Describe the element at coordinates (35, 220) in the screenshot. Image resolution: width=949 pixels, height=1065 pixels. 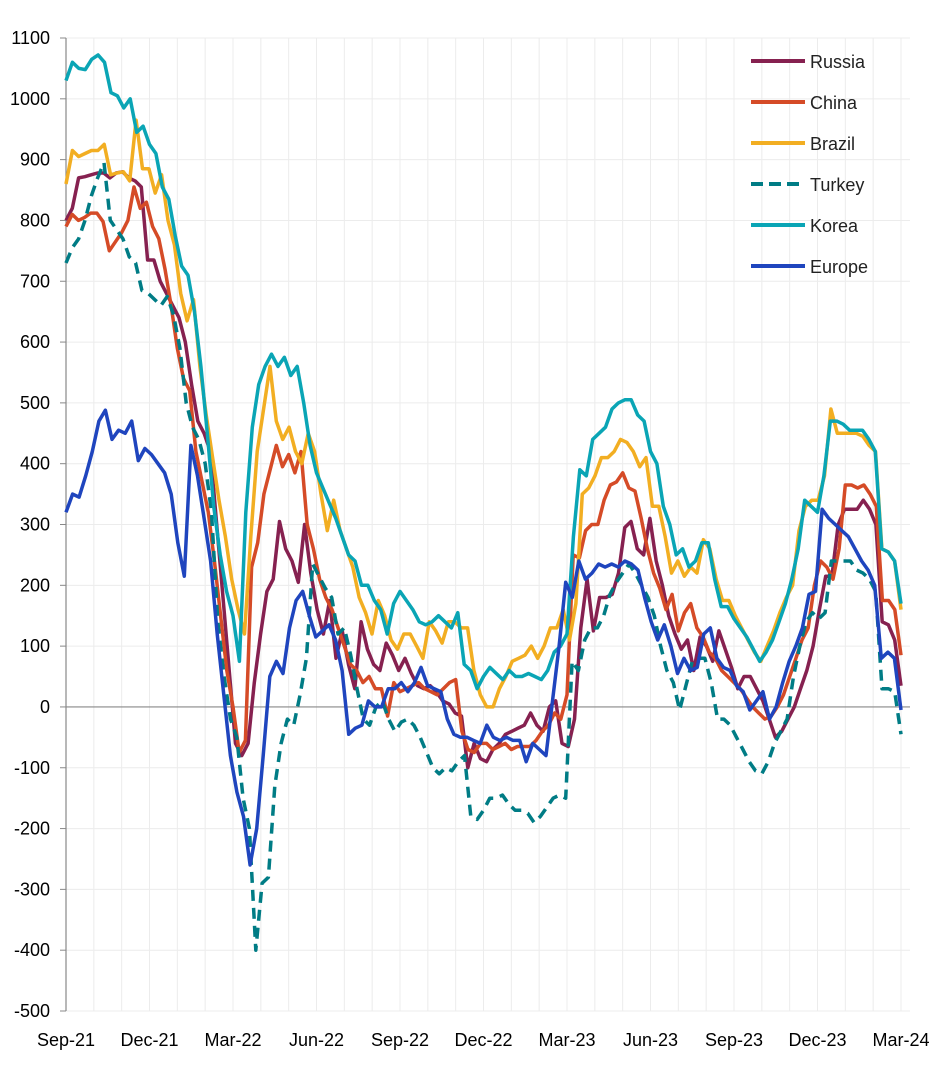
I see `y-tick-label: 800` at that location.